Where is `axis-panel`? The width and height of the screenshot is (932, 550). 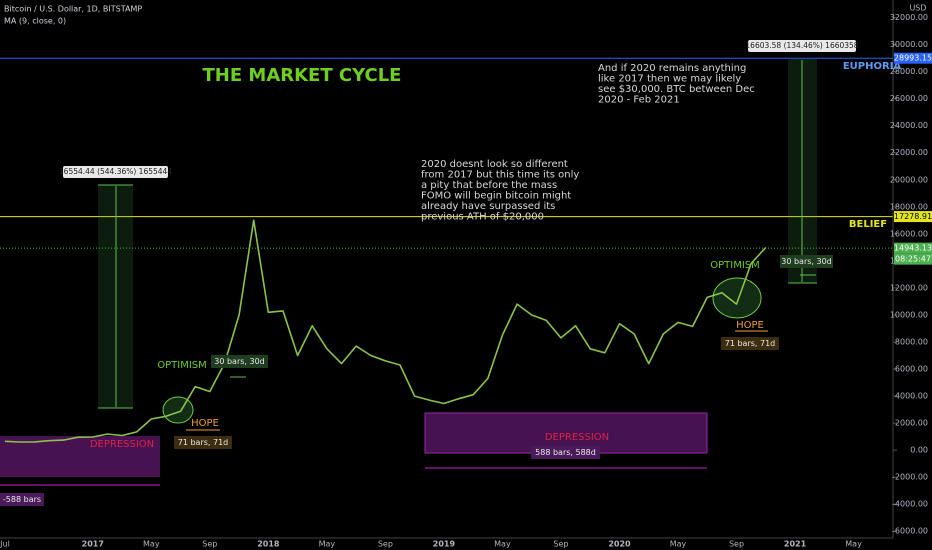
axis-panel is located at coordinates (912, 275).